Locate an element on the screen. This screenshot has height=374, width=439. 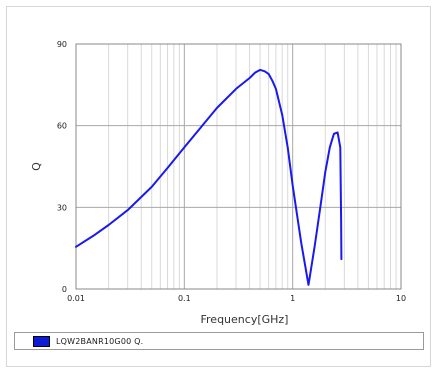
x-tick-label: 10 is located at coordinates (401, 298).